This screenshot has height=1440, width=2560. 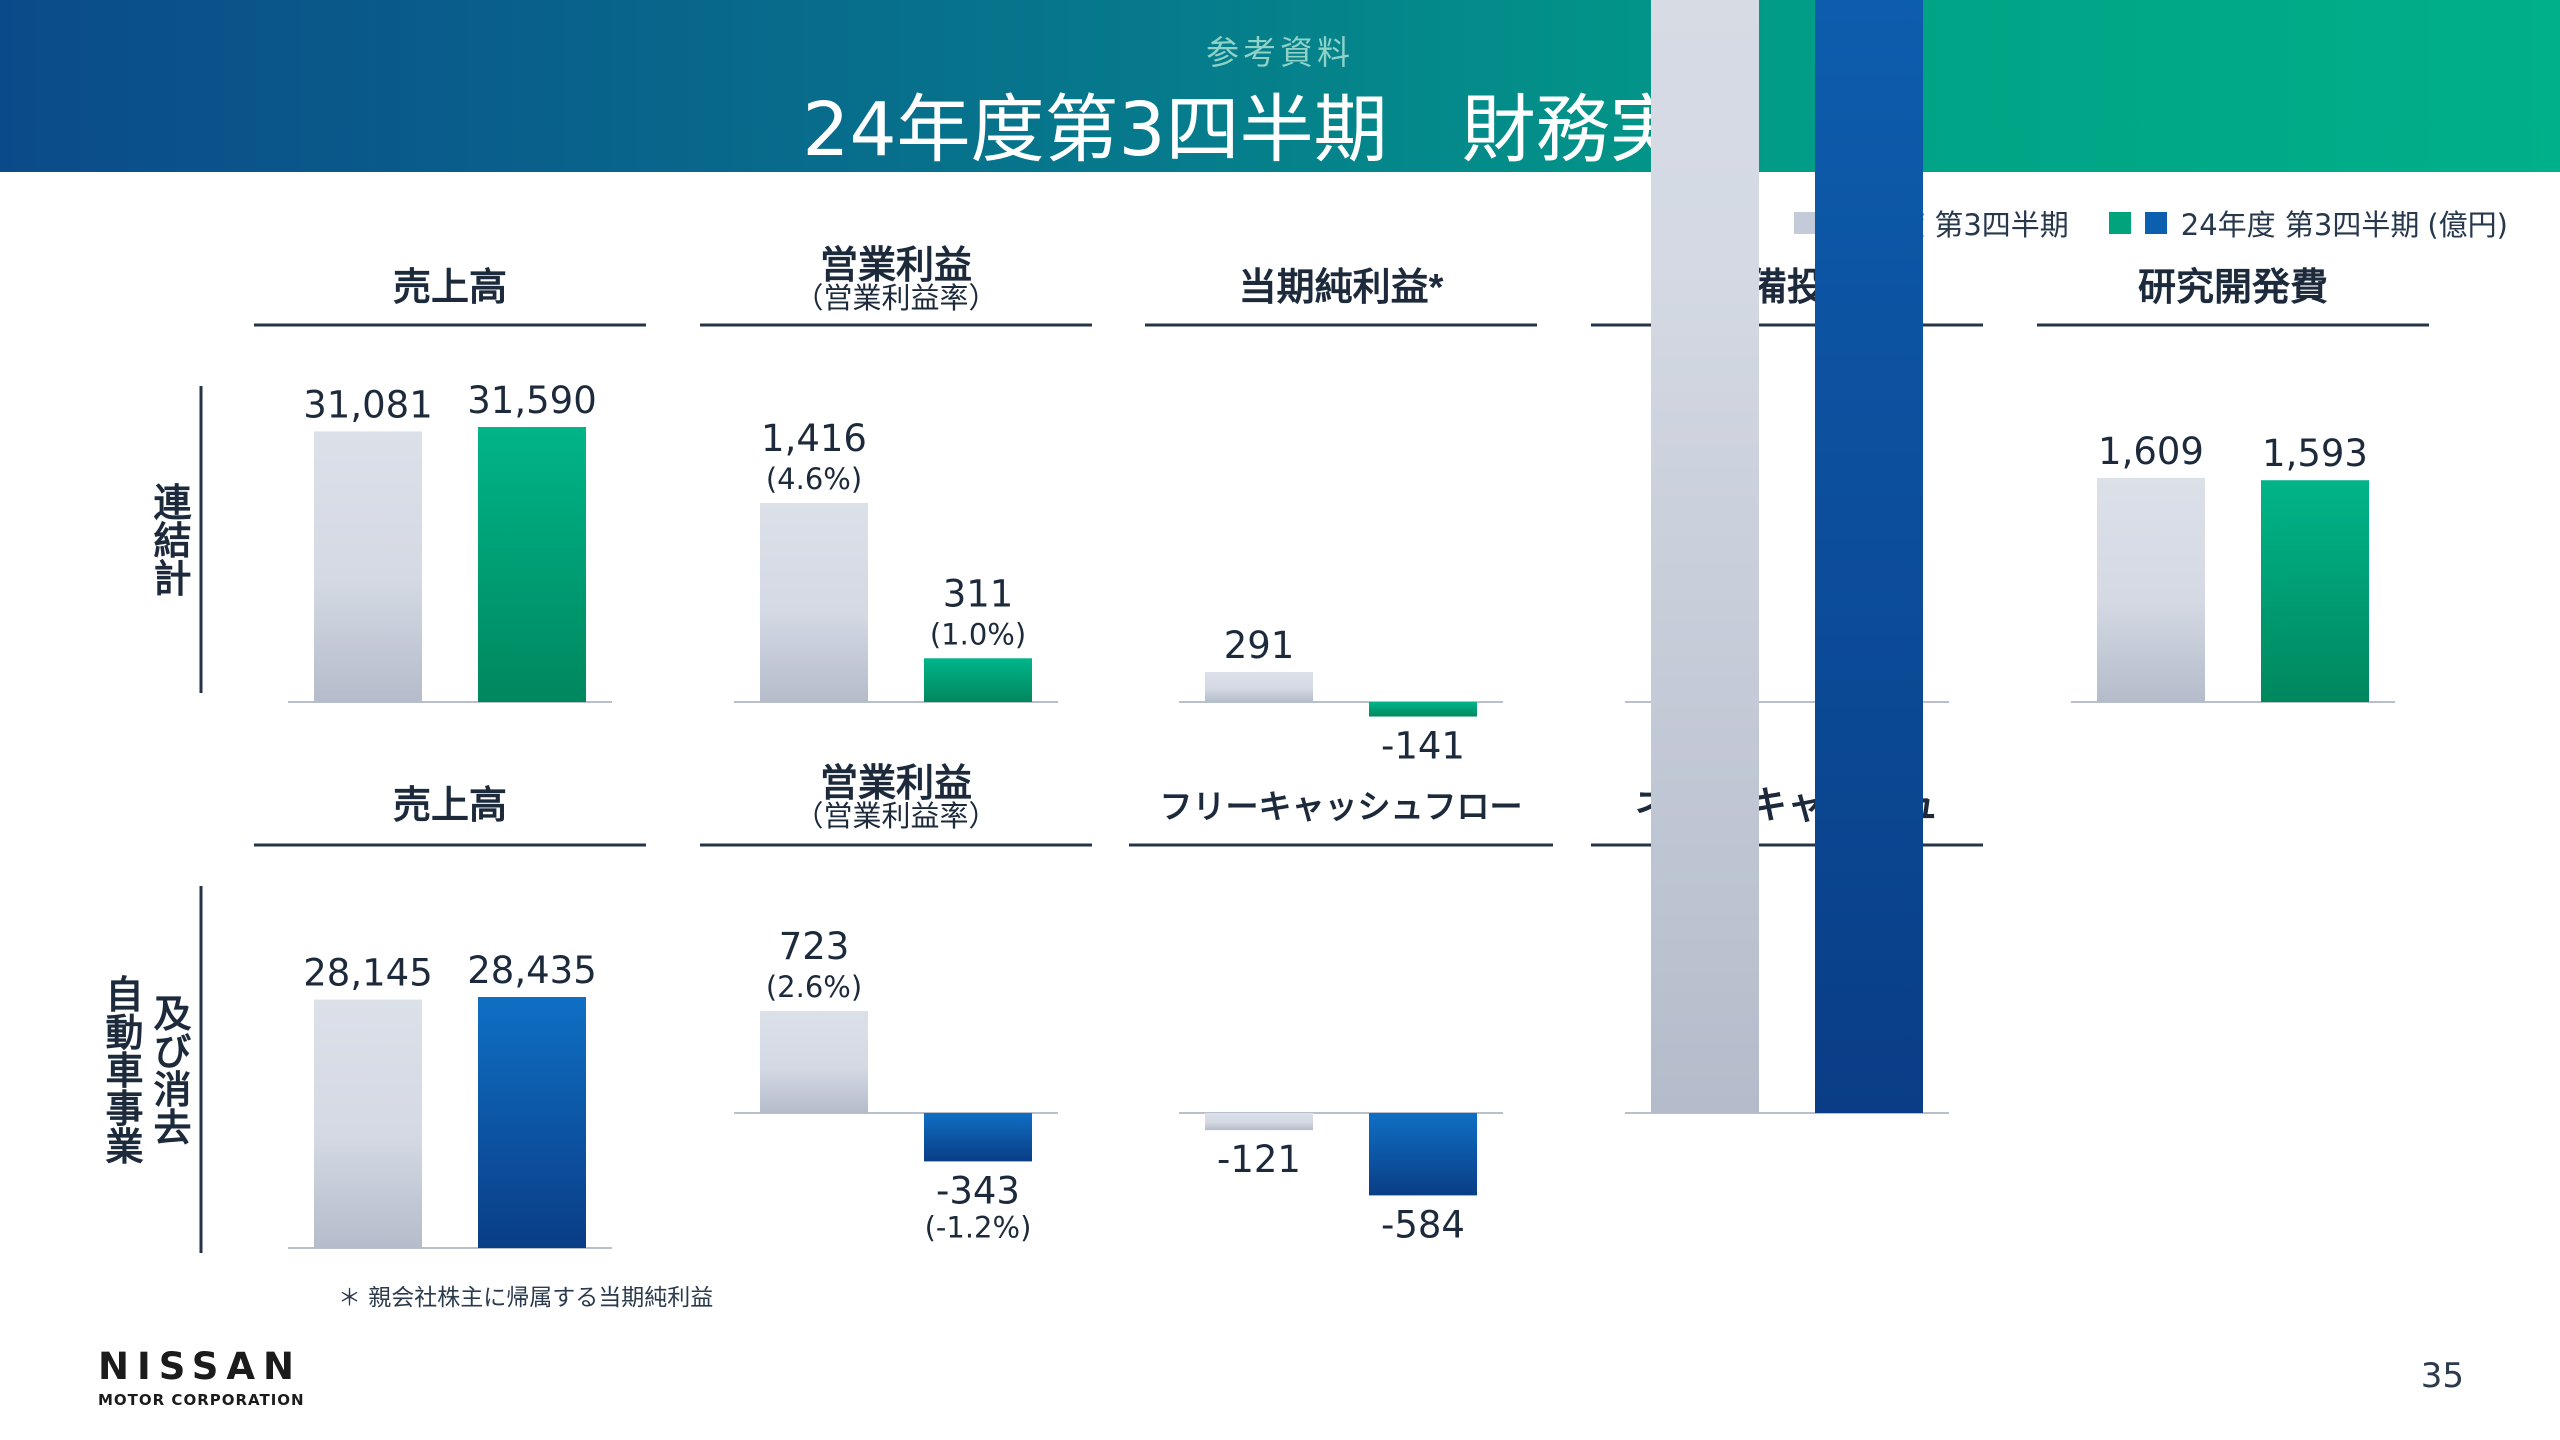 What do you see at coordinates (2119, 223) in the screenshot?
I see `legend-swatch-curr-consolidated` at bounding box center [2119, 223].